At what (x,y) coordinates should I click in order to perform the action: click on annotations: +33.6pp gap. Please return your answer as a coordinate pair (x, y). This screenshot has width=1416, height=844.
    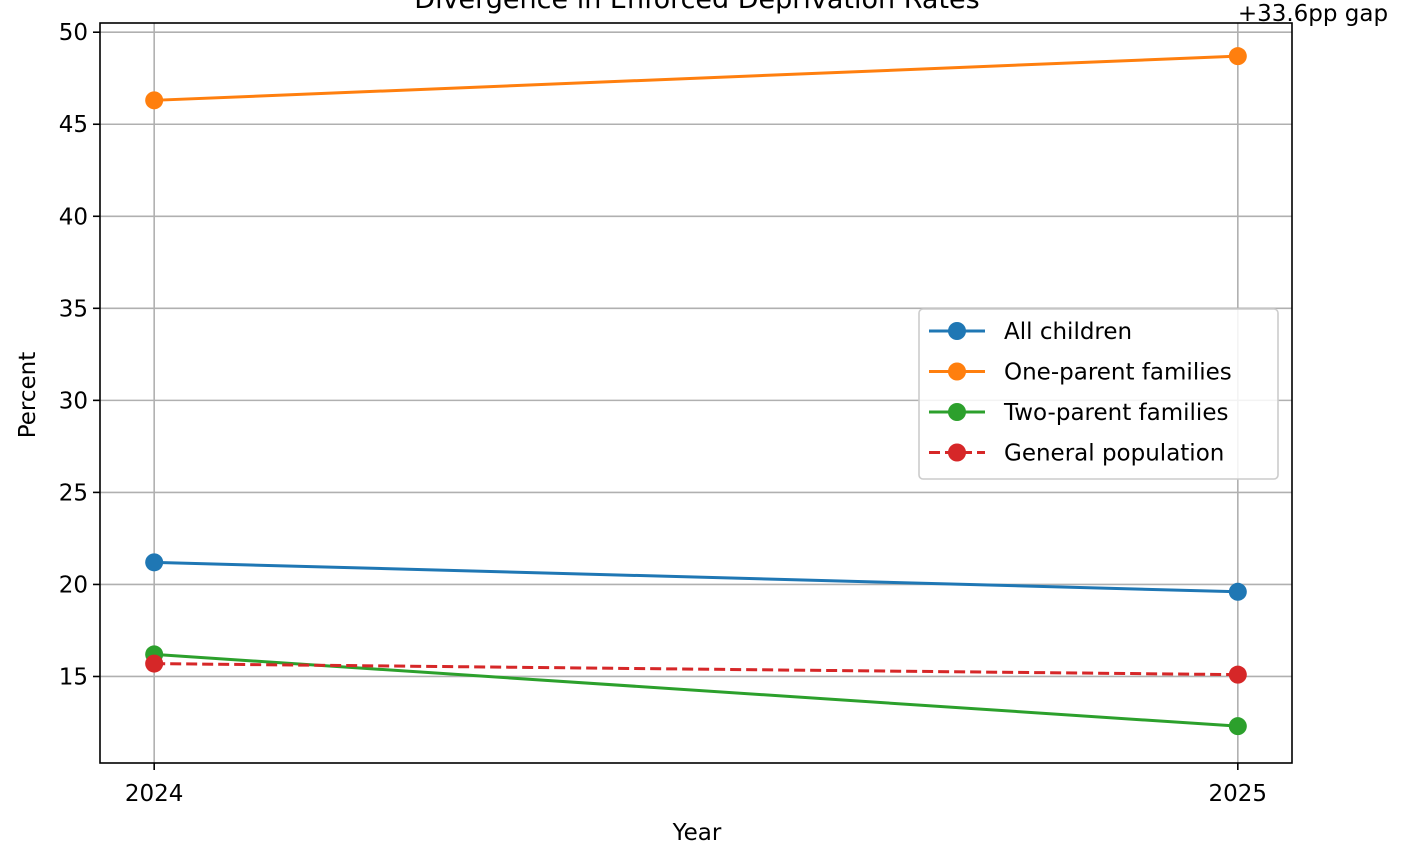
    Looking at the image, I should click on (1313, 14).